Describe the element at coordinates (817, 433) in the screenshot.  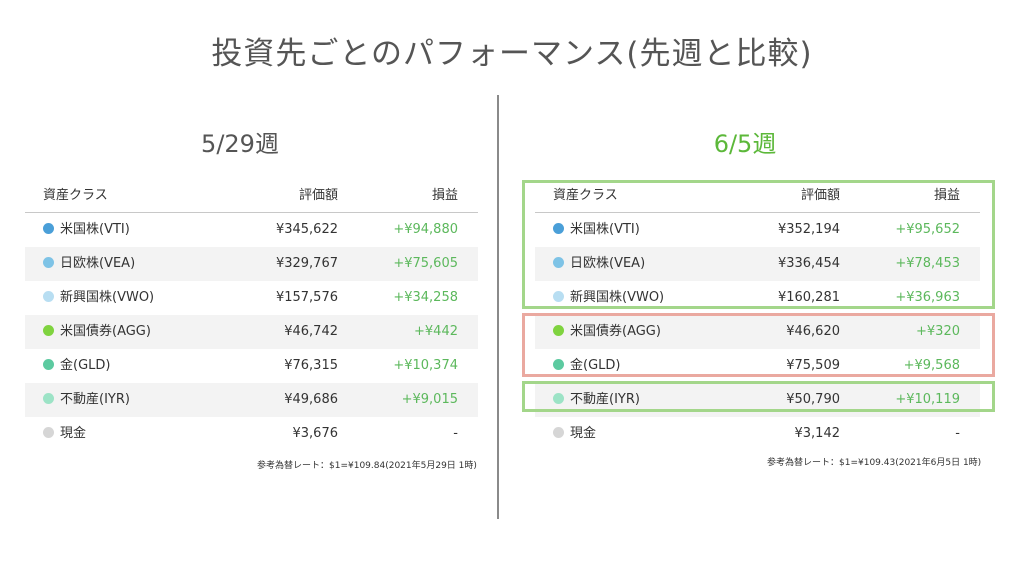
I see `asset-value: ¥3,142` at that location.